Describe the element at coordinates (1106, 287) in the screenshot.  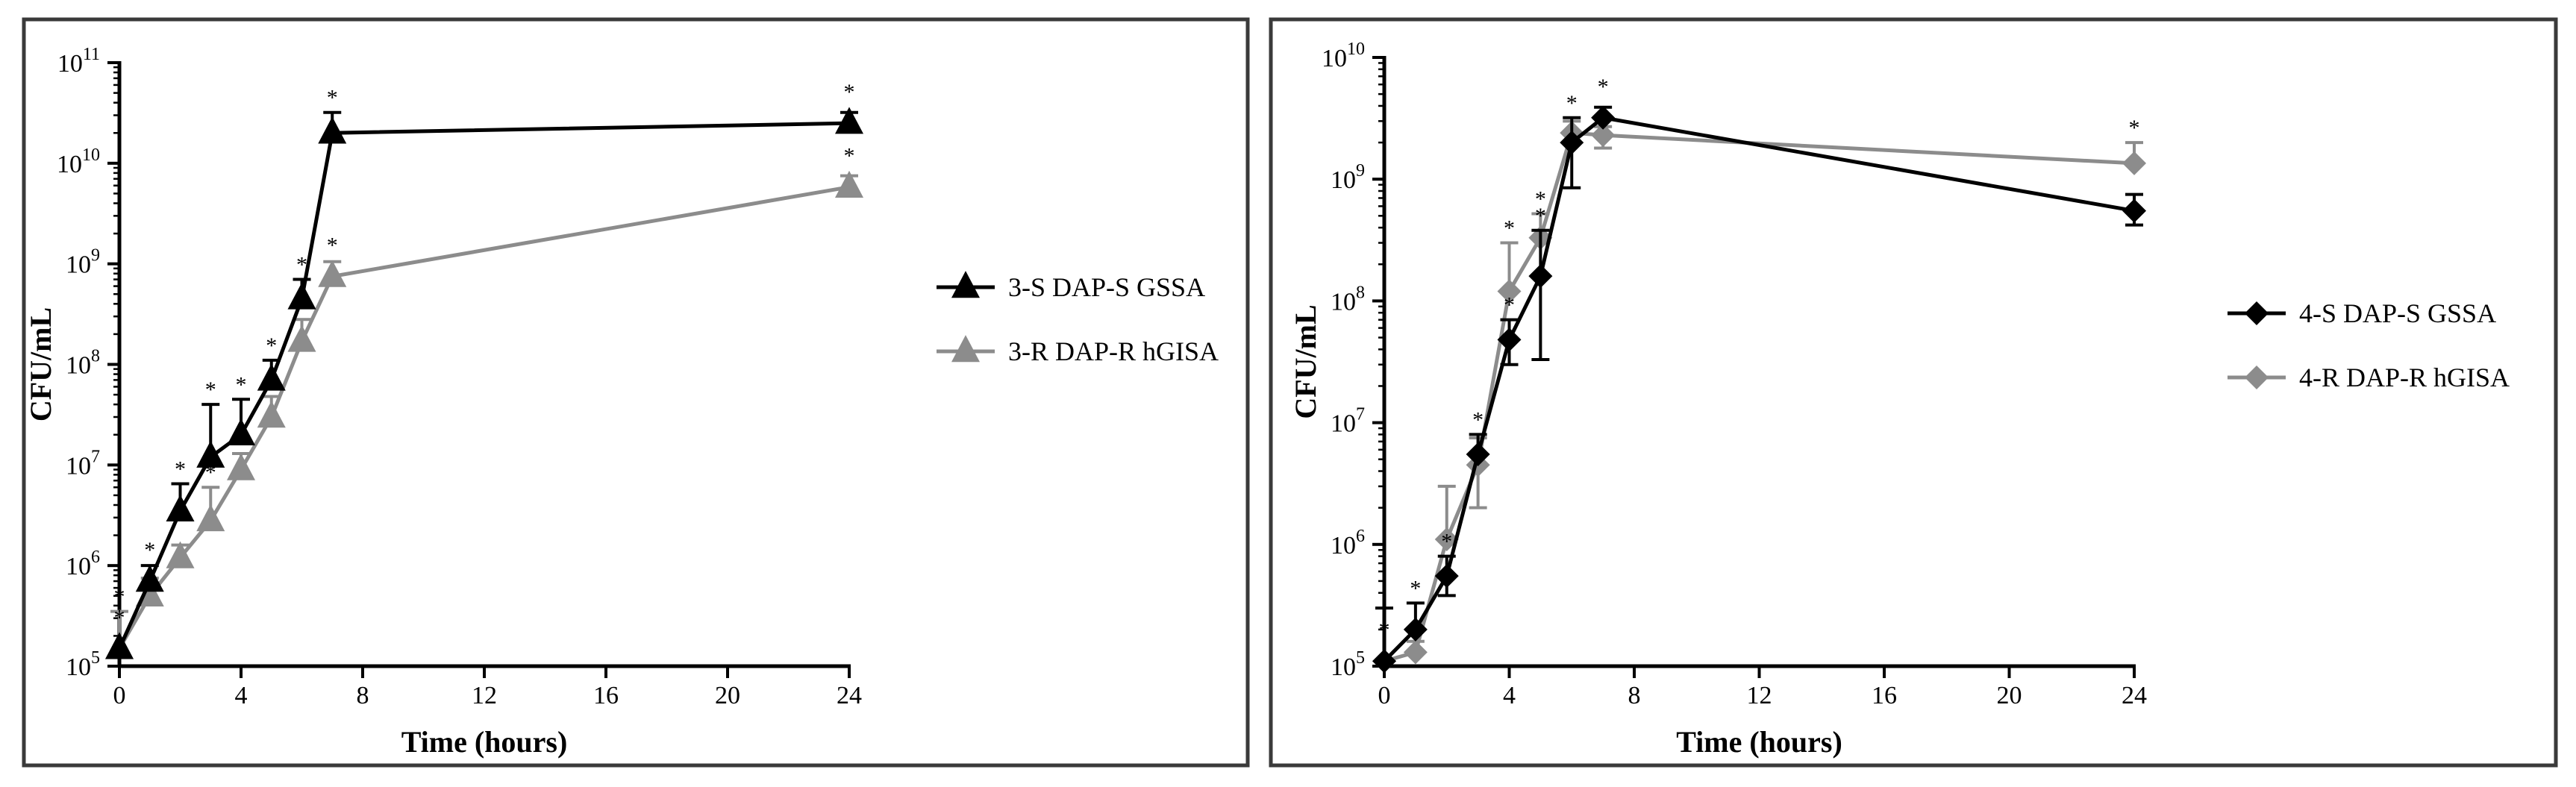
I see `legend-label: 3-S DAP-S GSSA` at that location.